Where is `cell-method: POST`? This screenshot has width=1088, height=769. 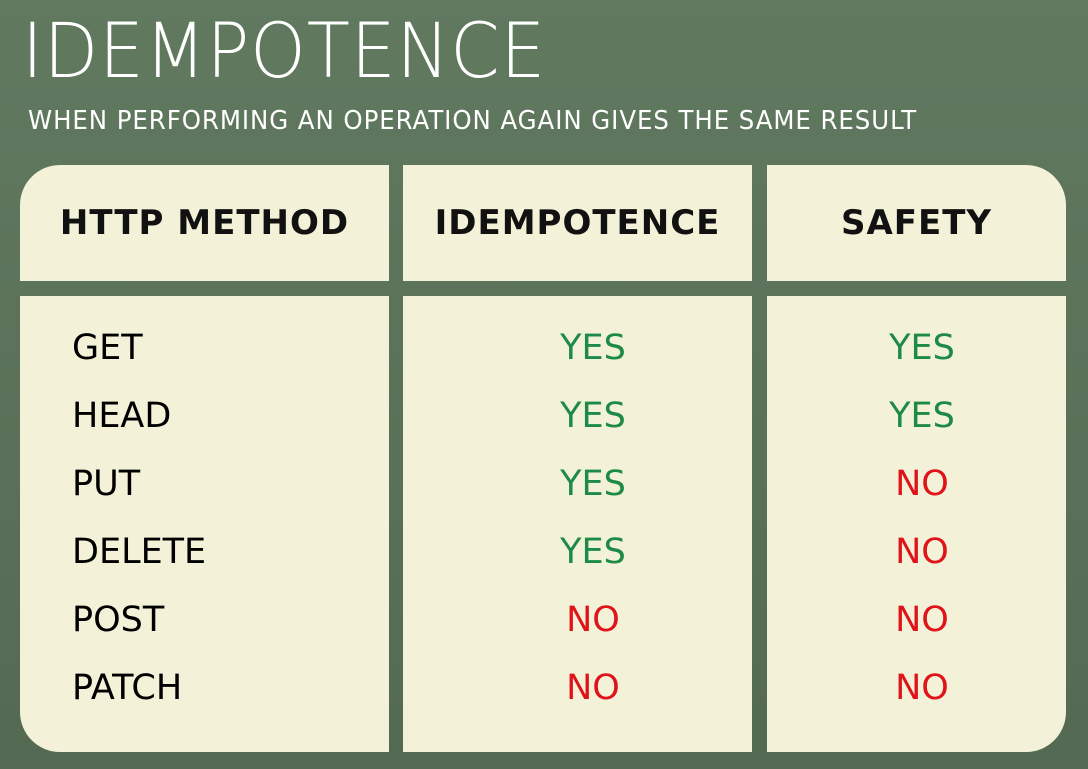 cell-method: POST is located at coordinates (118, 620).